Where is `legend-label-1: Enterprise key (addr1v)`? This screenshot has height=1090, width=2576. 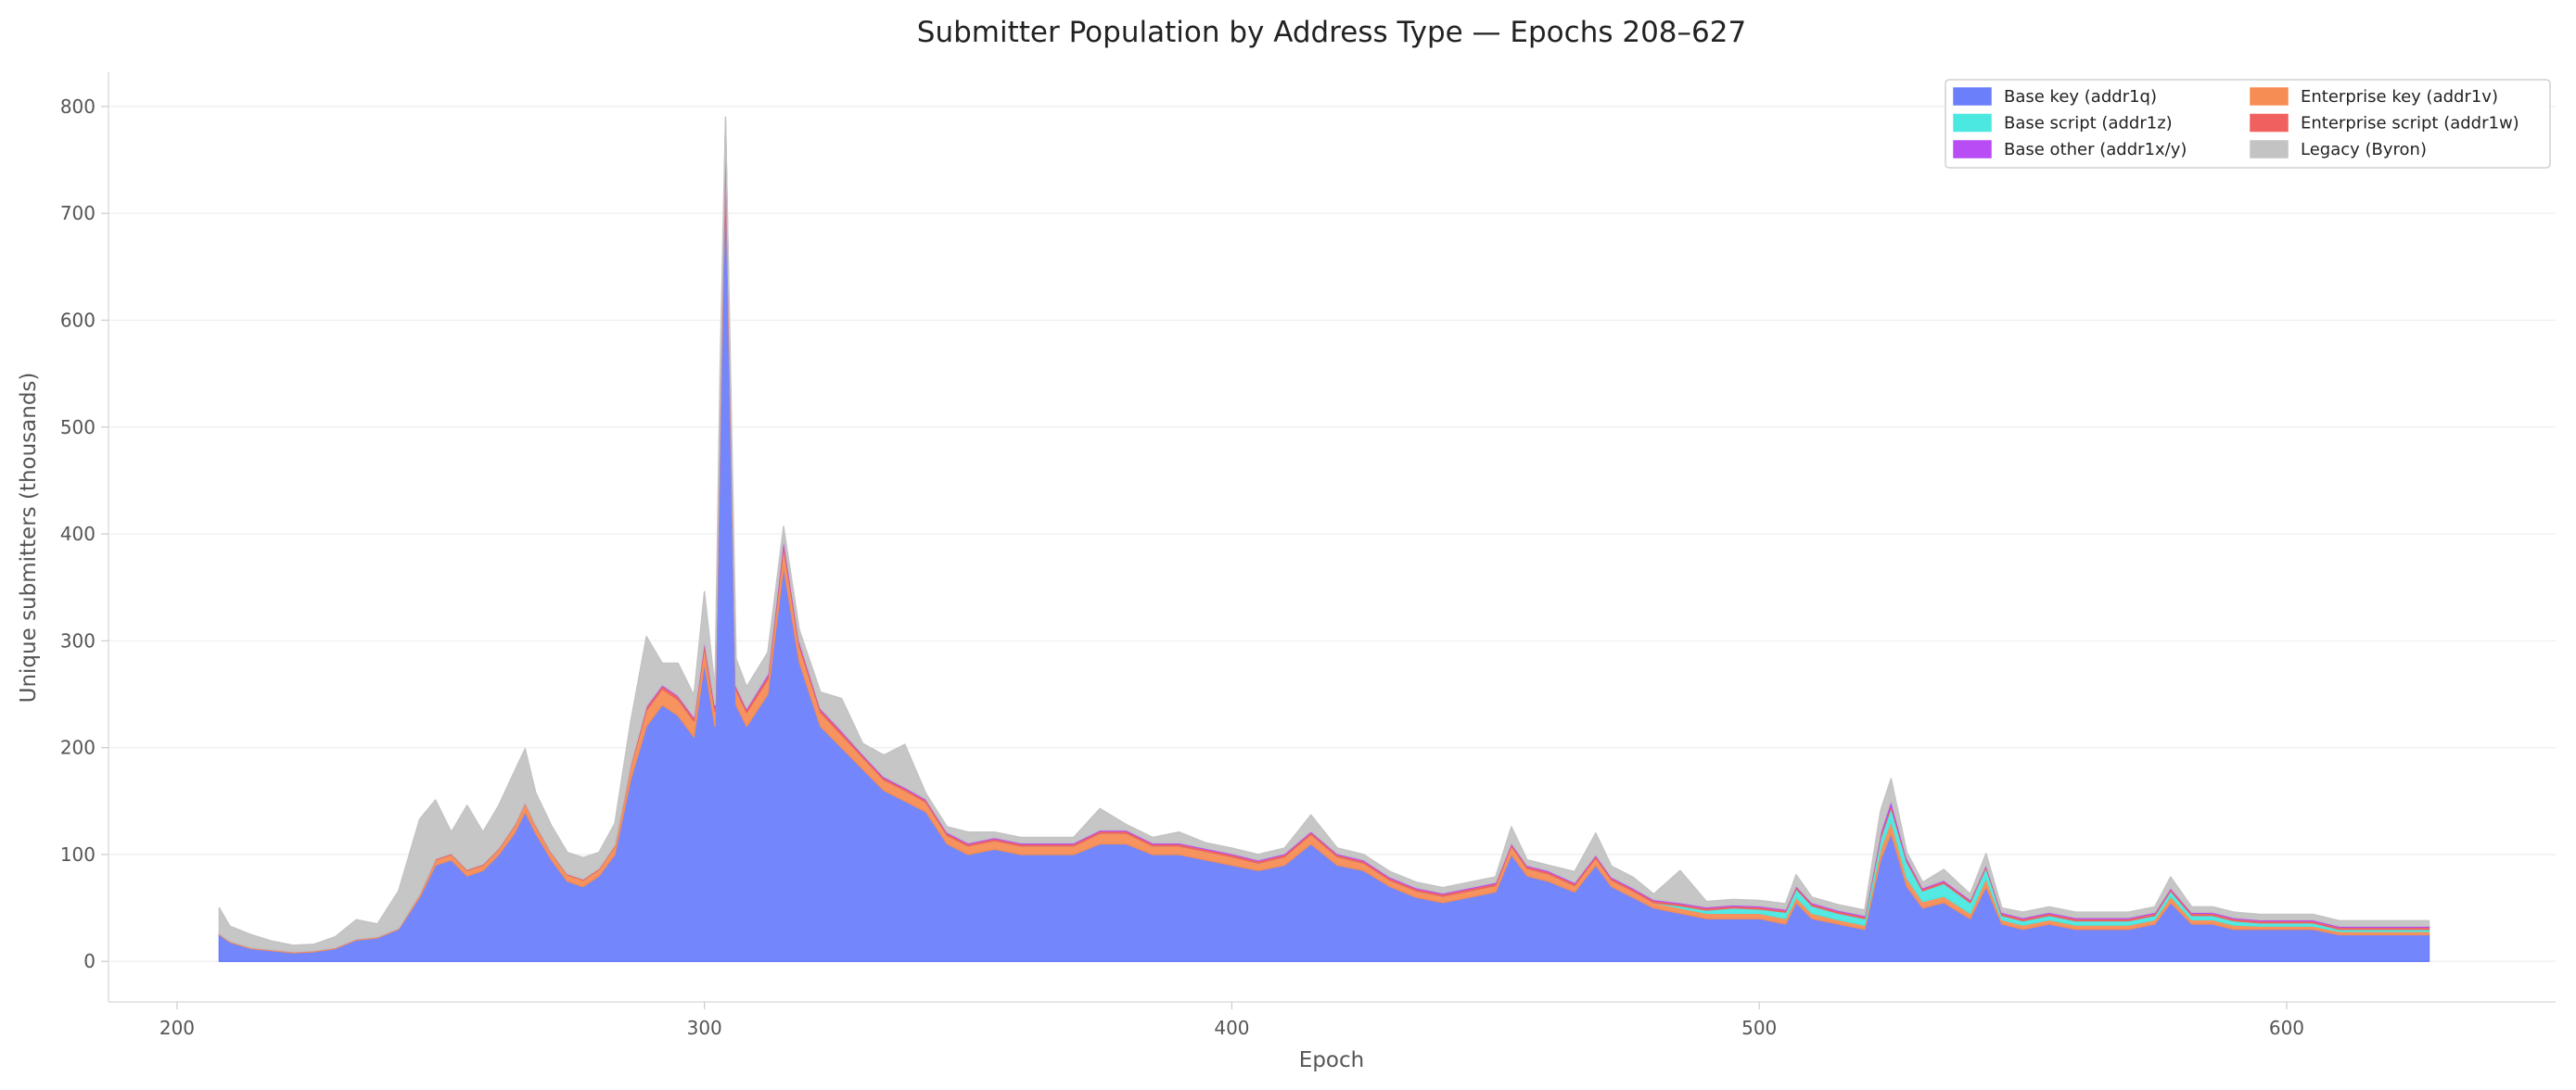 legend-label-1: Enterprise key (addr1v) is located at coordinates (2399, 97).